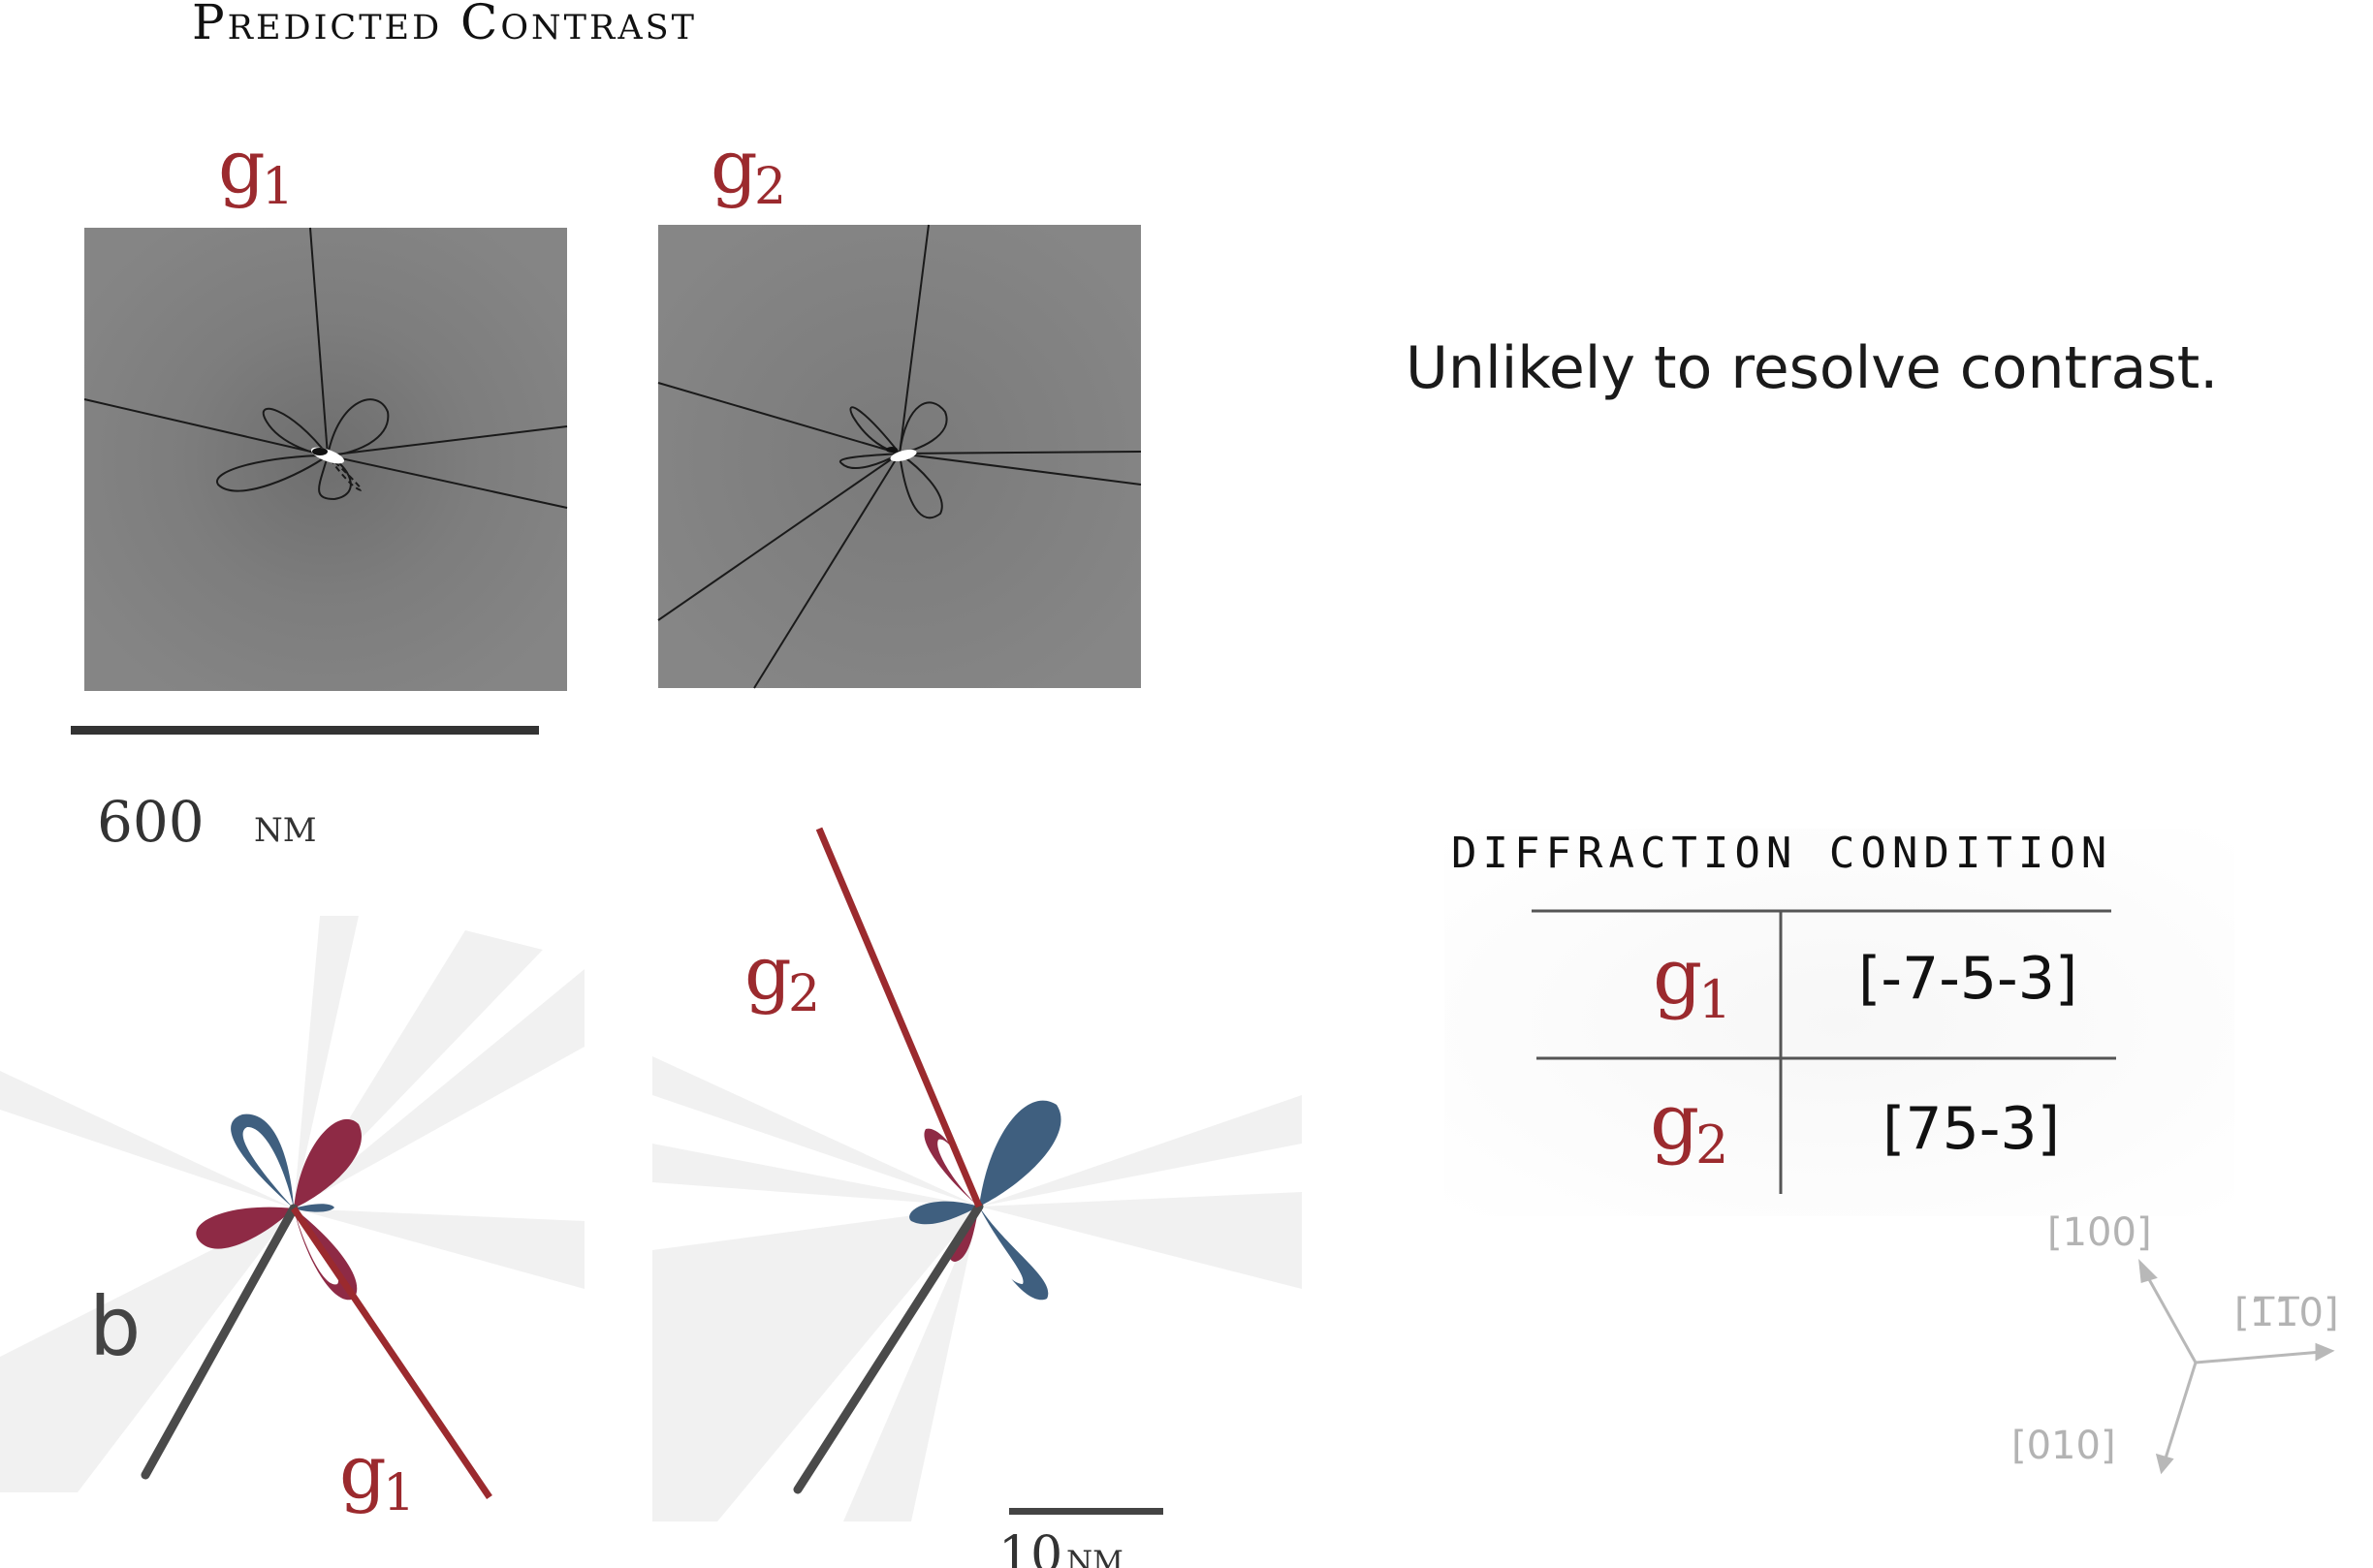  What do you see at coordinates (768, 973) in the screenshot?
I see `g2-bottom-letter: g` at bounding box center [768, 973].